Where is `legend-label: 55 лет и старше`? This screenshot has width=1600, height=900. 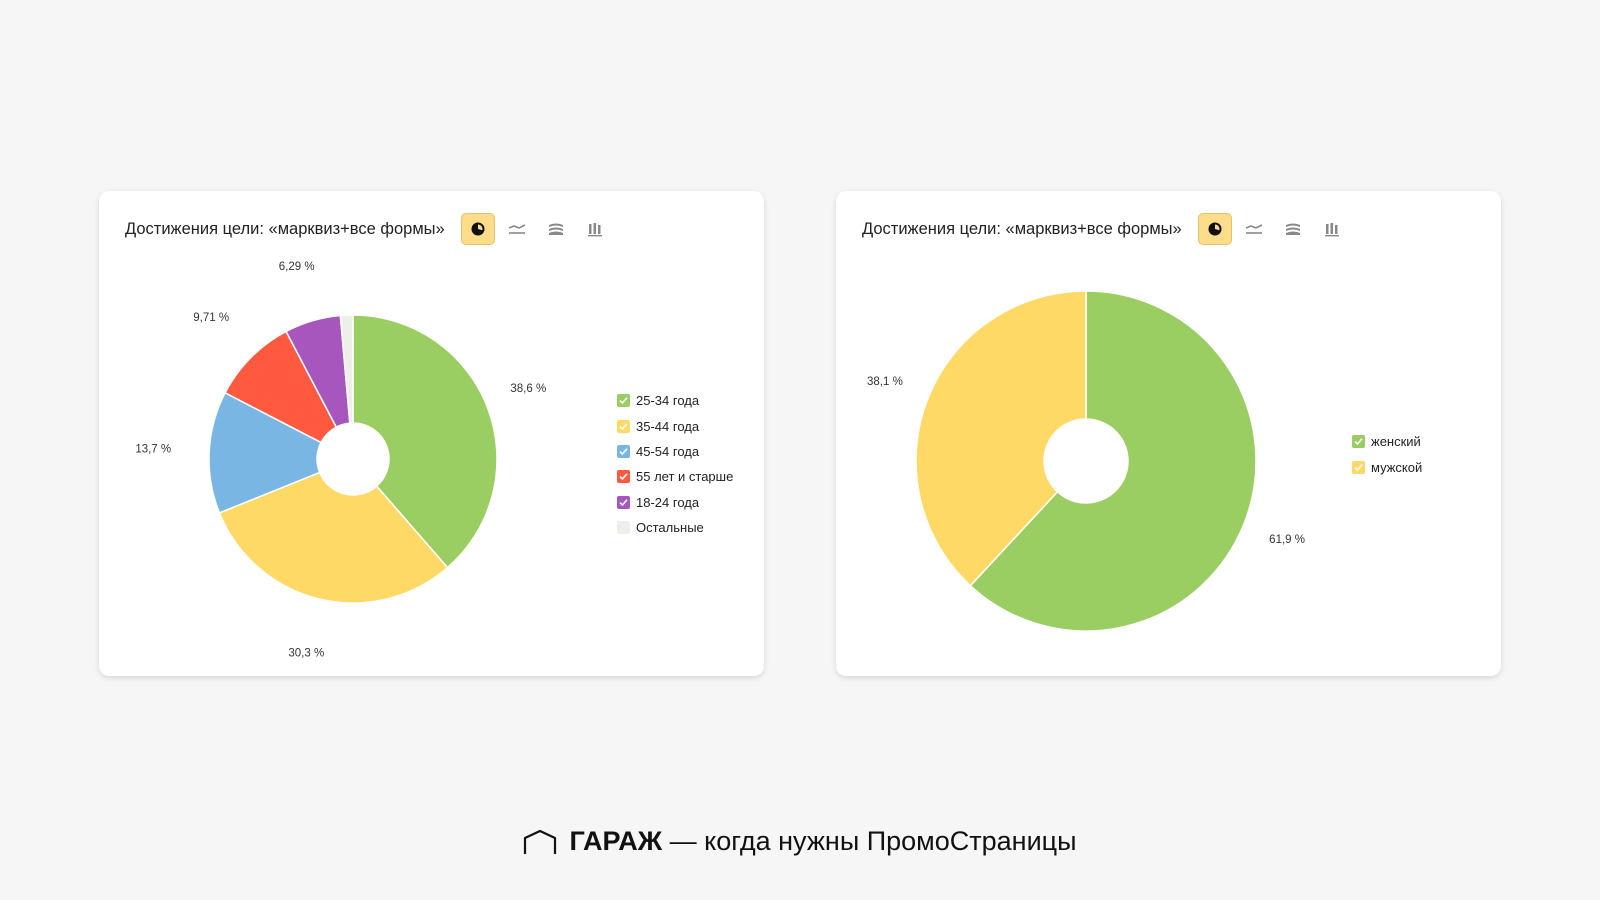 legend-label: 55 лет и старше is located at coordinates (685, 477).